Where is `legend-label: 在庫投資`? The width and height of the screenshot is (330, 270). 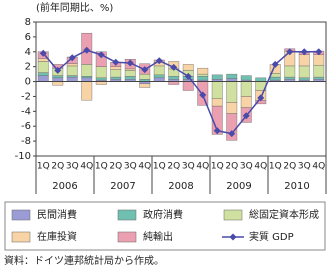
legend-label: 在庫投資 is located at coordinates (57, 236).